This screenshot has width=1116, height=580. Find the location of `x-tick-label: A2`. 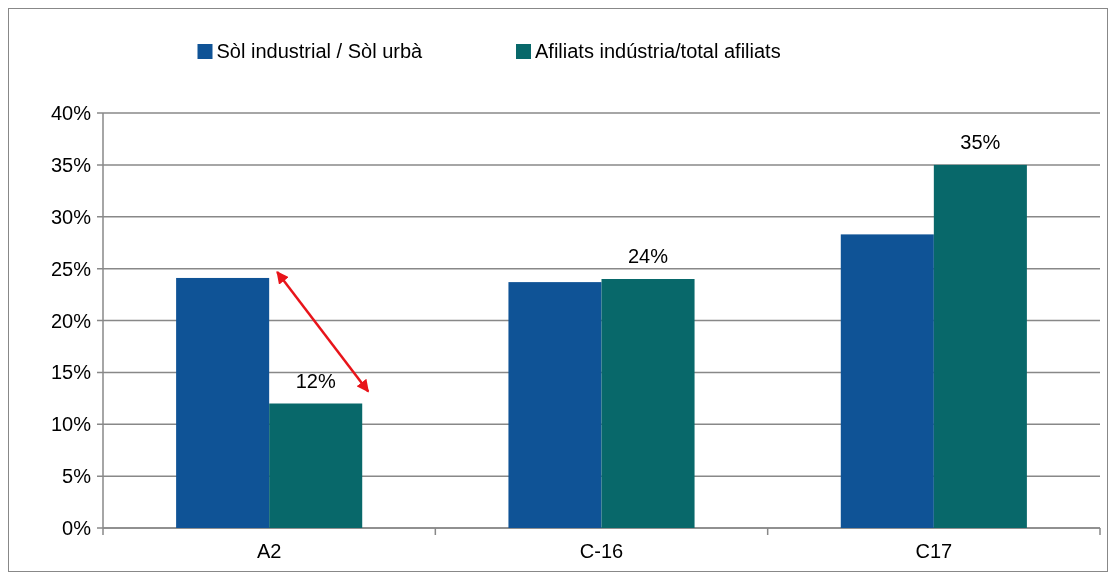

x-tick-label: A2 is located at coordinates (269, 551).